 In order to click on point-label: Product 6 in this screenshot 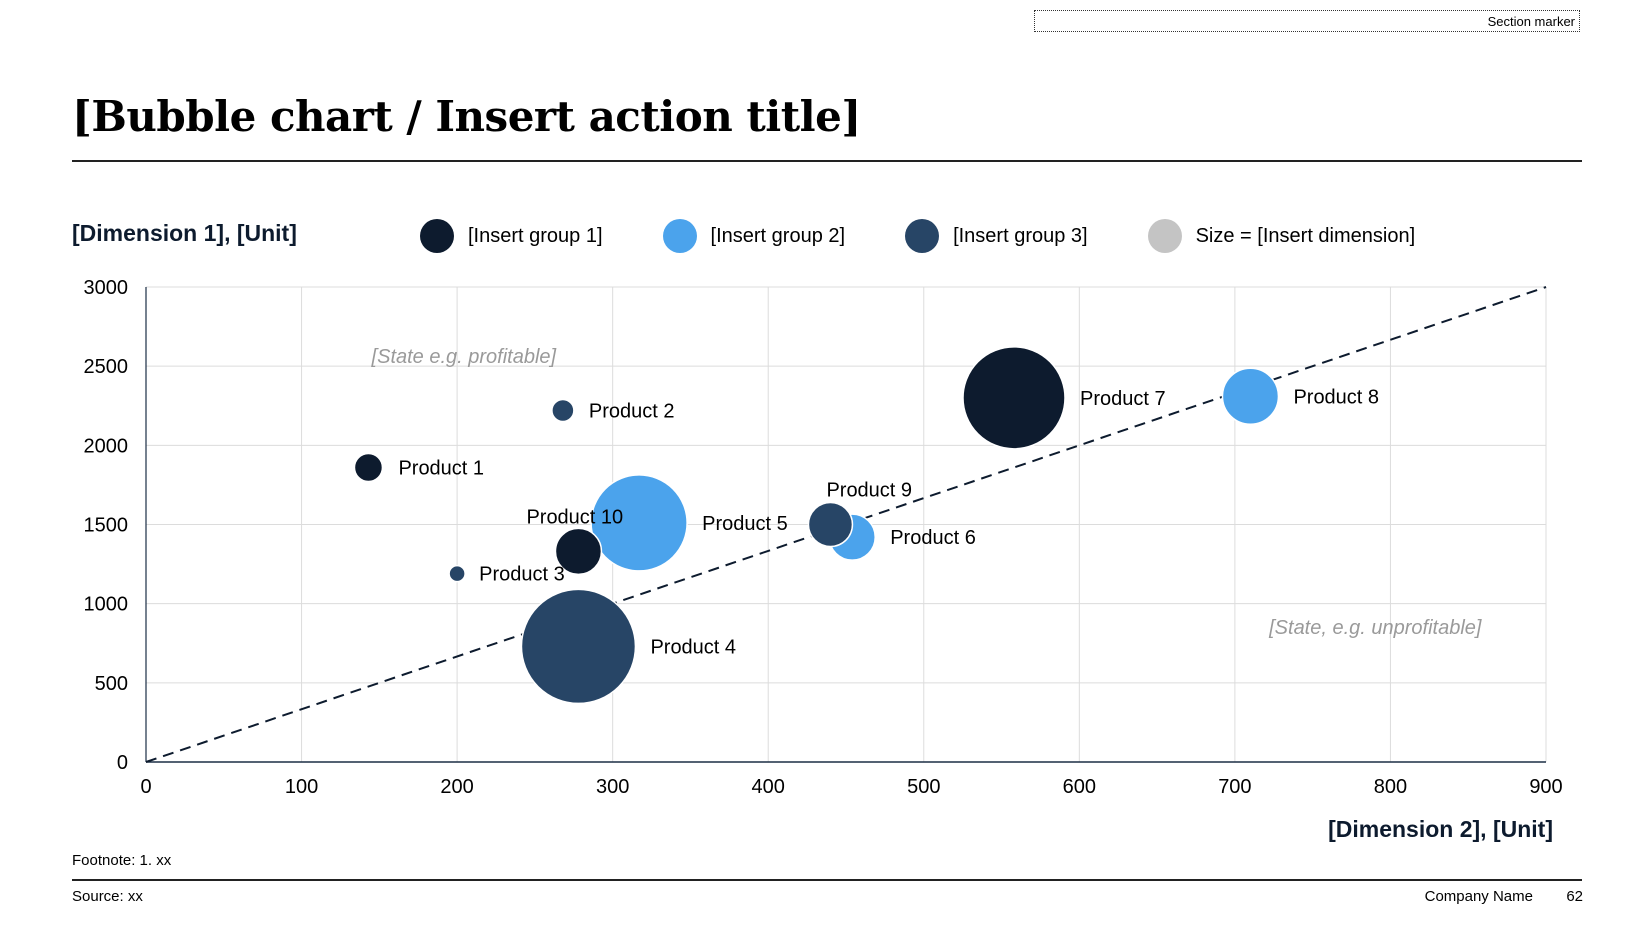, I will do `click(933, 538)`.